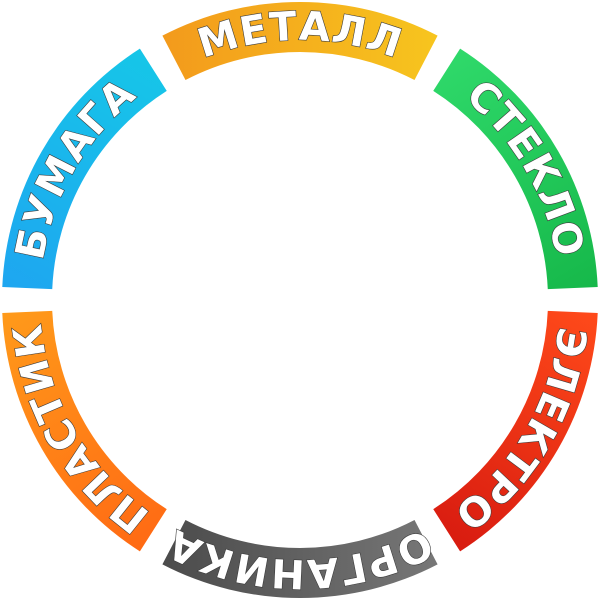  I want to click on segment-glass: СТЕКЛО, so click(515, 169).